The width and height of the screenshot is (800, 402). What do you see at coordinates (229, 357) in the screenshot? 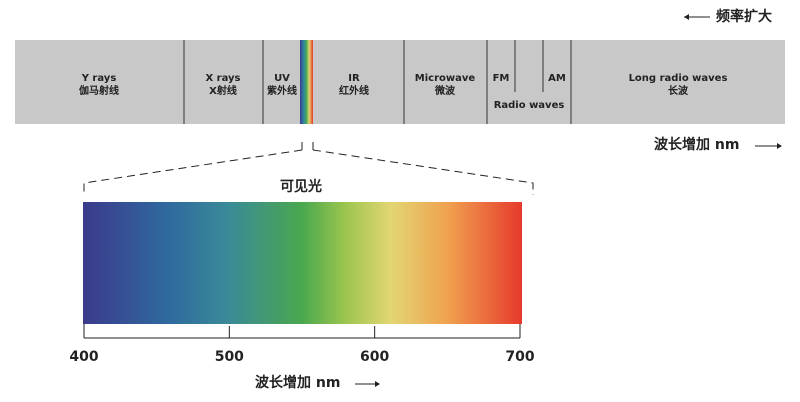
I see `tick-label: 500` at bounding box center [229, 357].